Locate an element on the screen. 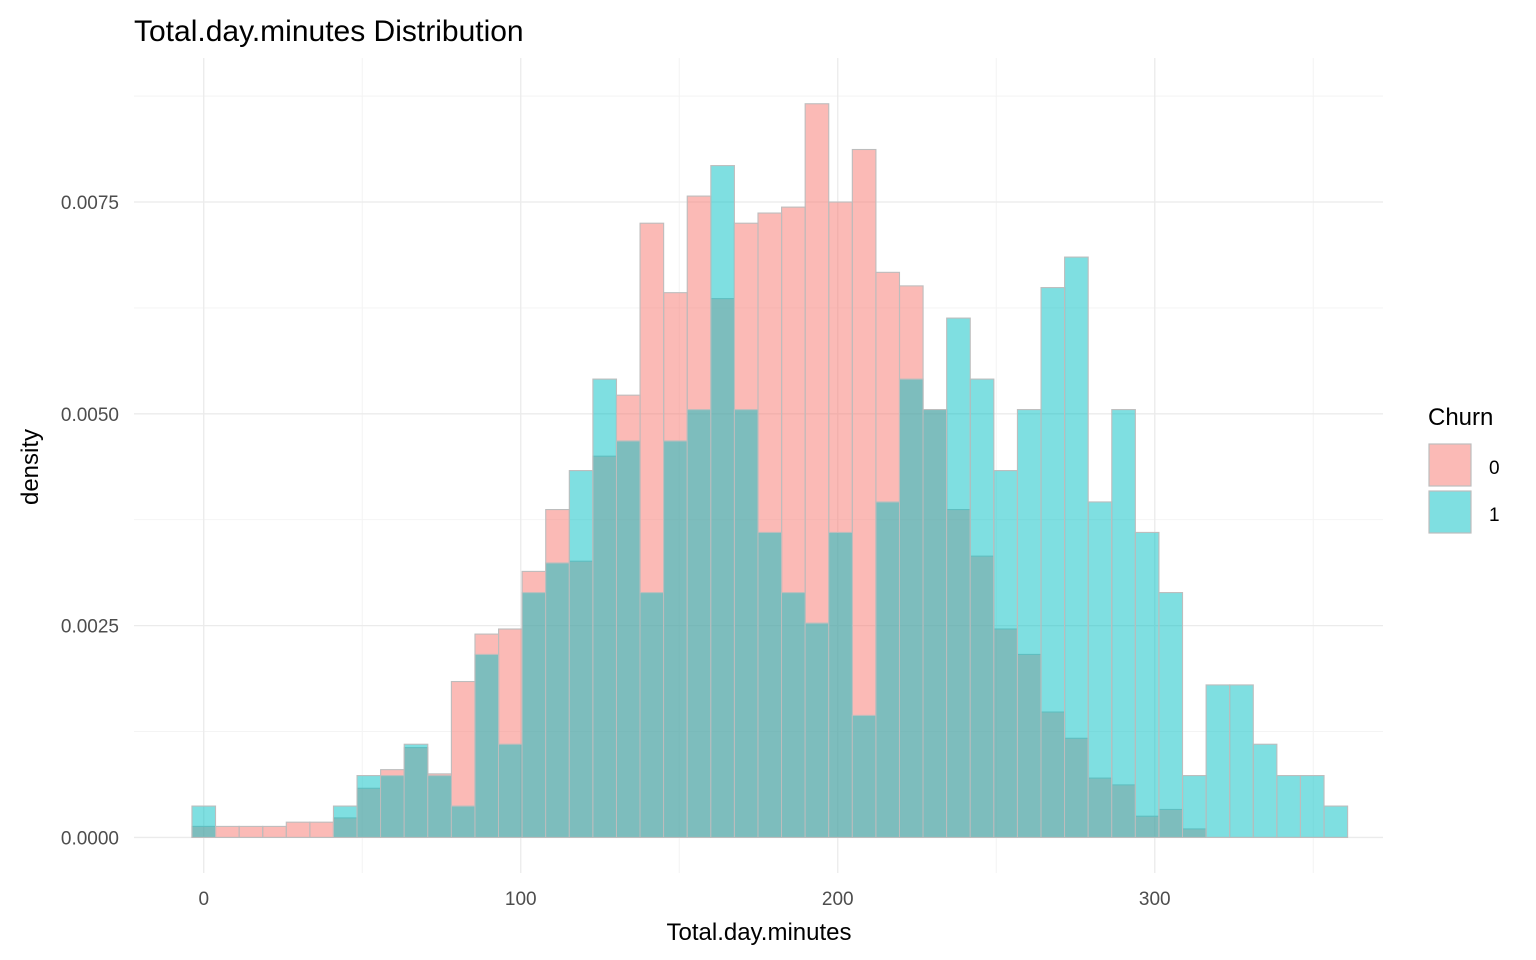 The width and height of the screenshot is (1536, 960). y-axis-tick-labels: 0.0000 0.0025 0.0050 0.0075 is located at coordinates (90, 521).